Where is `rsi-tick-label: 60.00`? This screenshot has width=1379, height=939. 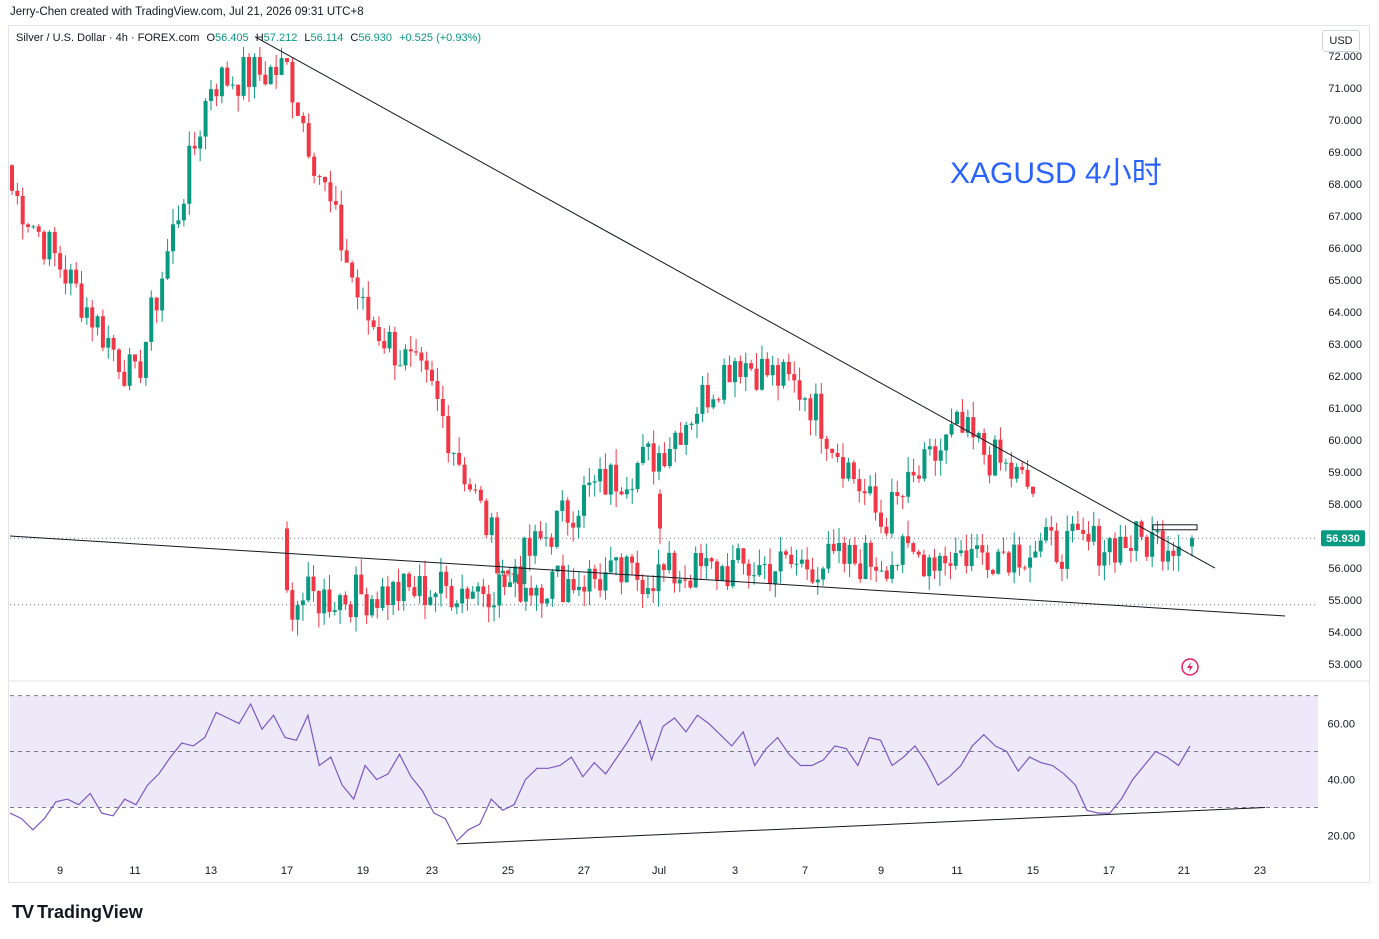 rsi-tick-label: 60.00 is located at coordinates (1341, 725).